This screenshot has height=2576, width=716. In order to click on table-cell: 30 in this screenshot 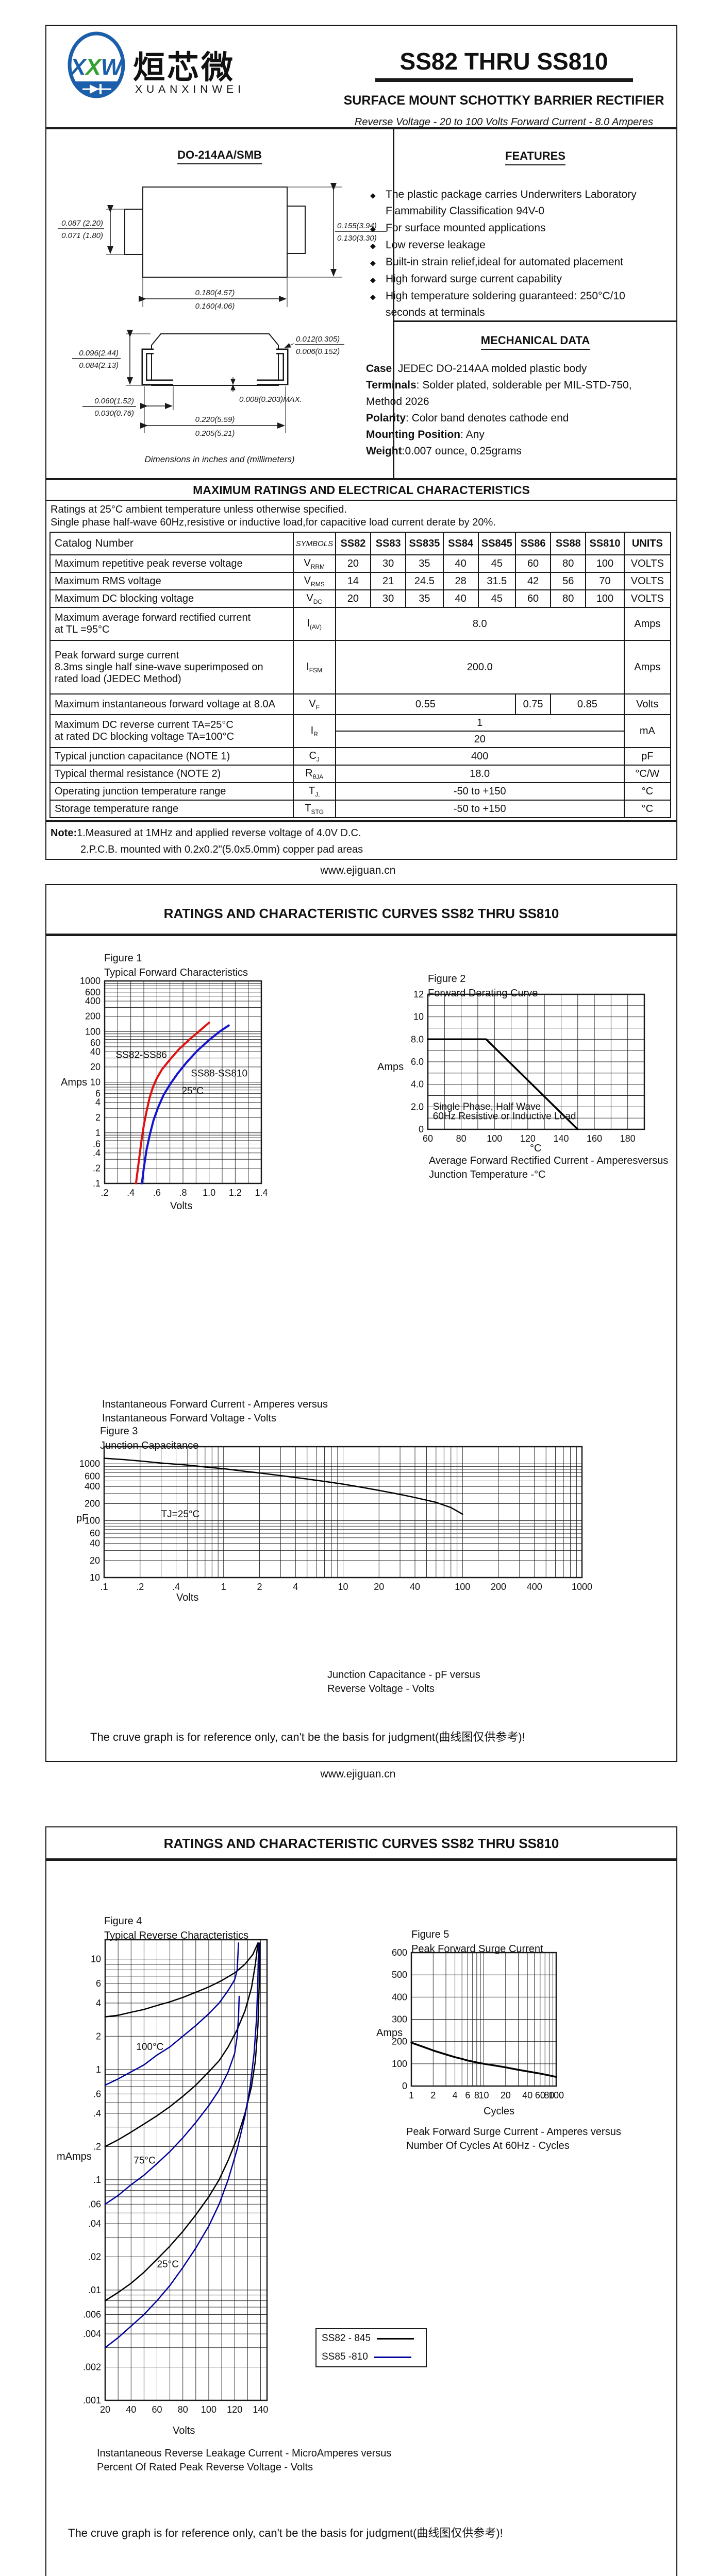, I will do `click(388, 563)`.